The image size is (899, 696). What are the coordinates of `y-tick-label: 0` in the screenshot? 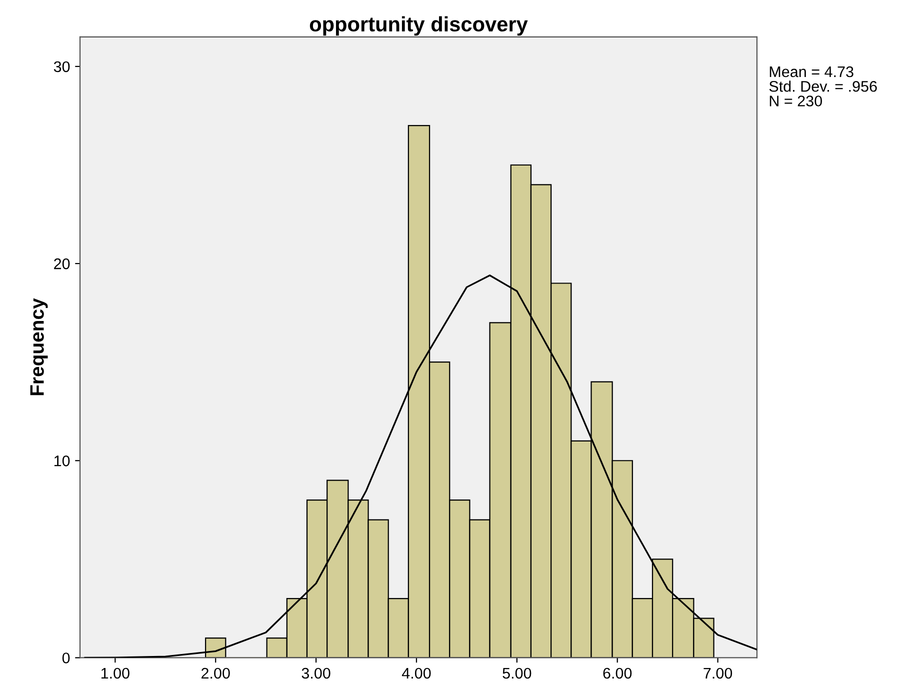 It's located at (66, 658).